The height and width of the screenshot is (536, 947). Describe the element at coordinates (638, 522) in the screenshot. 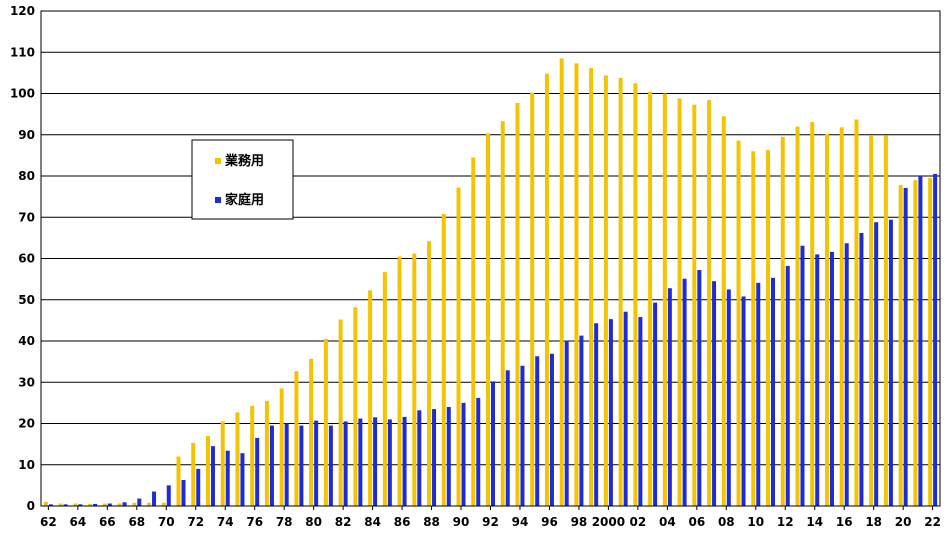

I see `x-tick-label: 02` at that location.